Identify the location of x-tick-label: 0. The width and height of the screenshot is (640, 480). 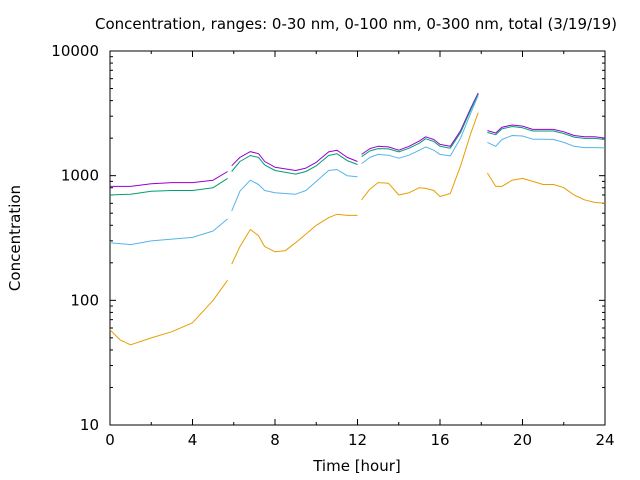
(110, 440).